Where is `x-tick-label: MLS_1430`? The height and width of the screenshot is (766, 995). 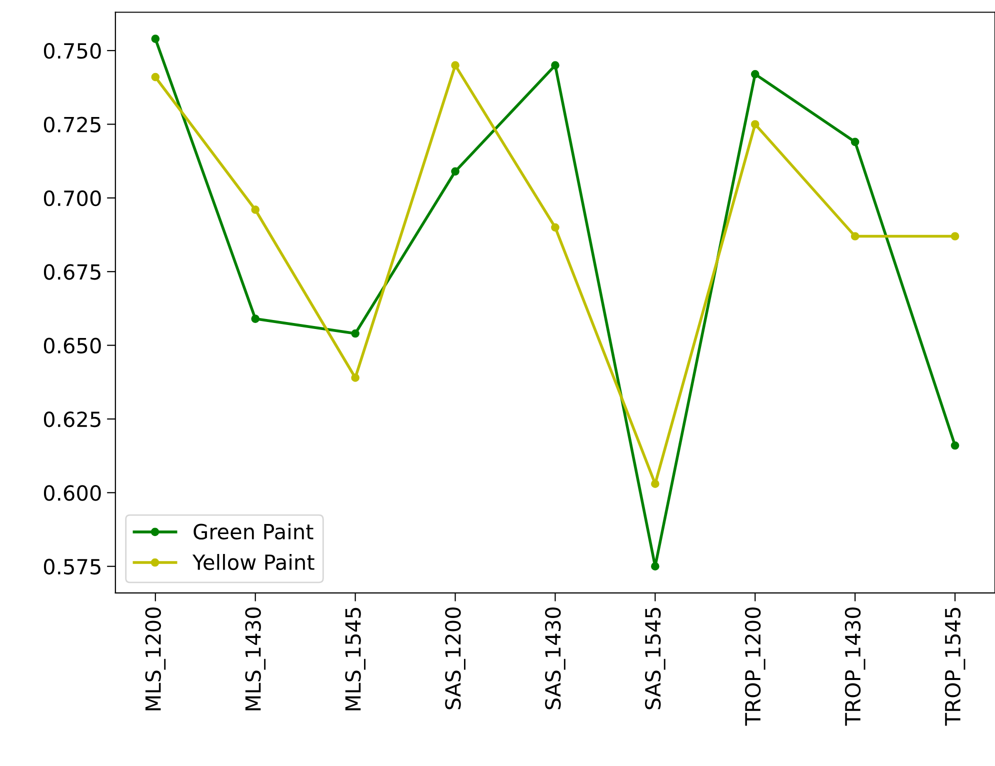 x-tick-label: MLS_1430 is located at coordinates (255, 658).